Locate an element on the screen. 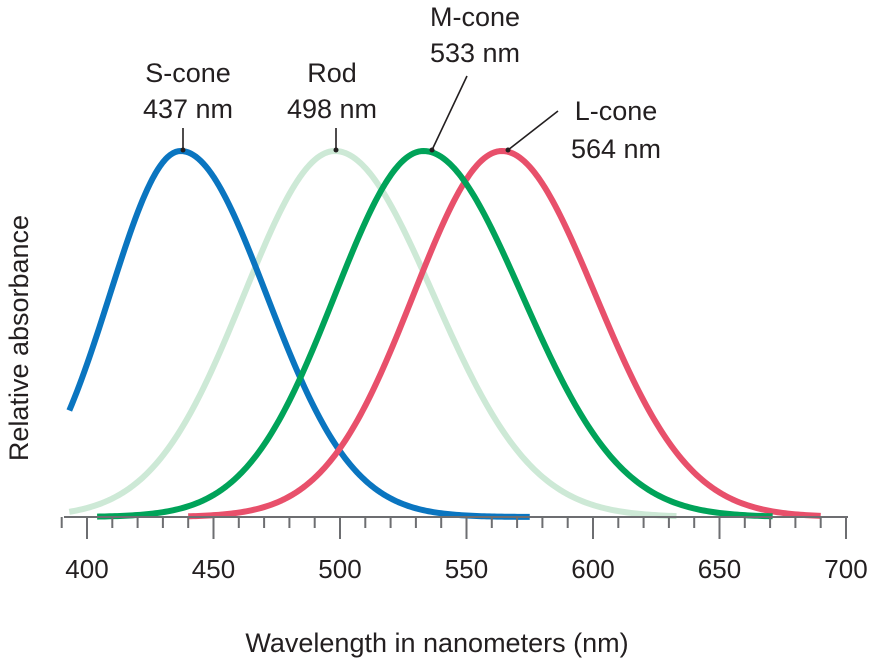  y-axis-title: Relative absorbance is located at coordinates (19, 338).